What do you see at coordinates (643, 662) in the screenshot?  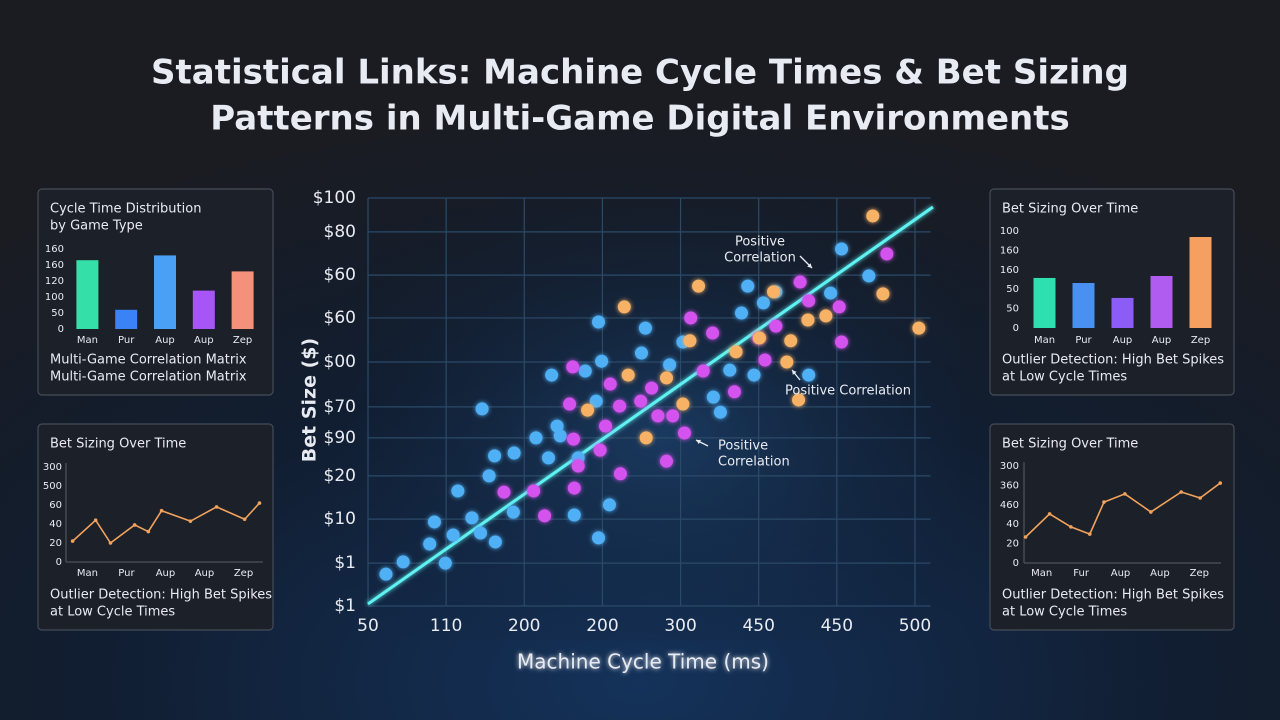 I see `x-axis-label: Machine Cycle Time (ms)` at bounding box center [643, 662].